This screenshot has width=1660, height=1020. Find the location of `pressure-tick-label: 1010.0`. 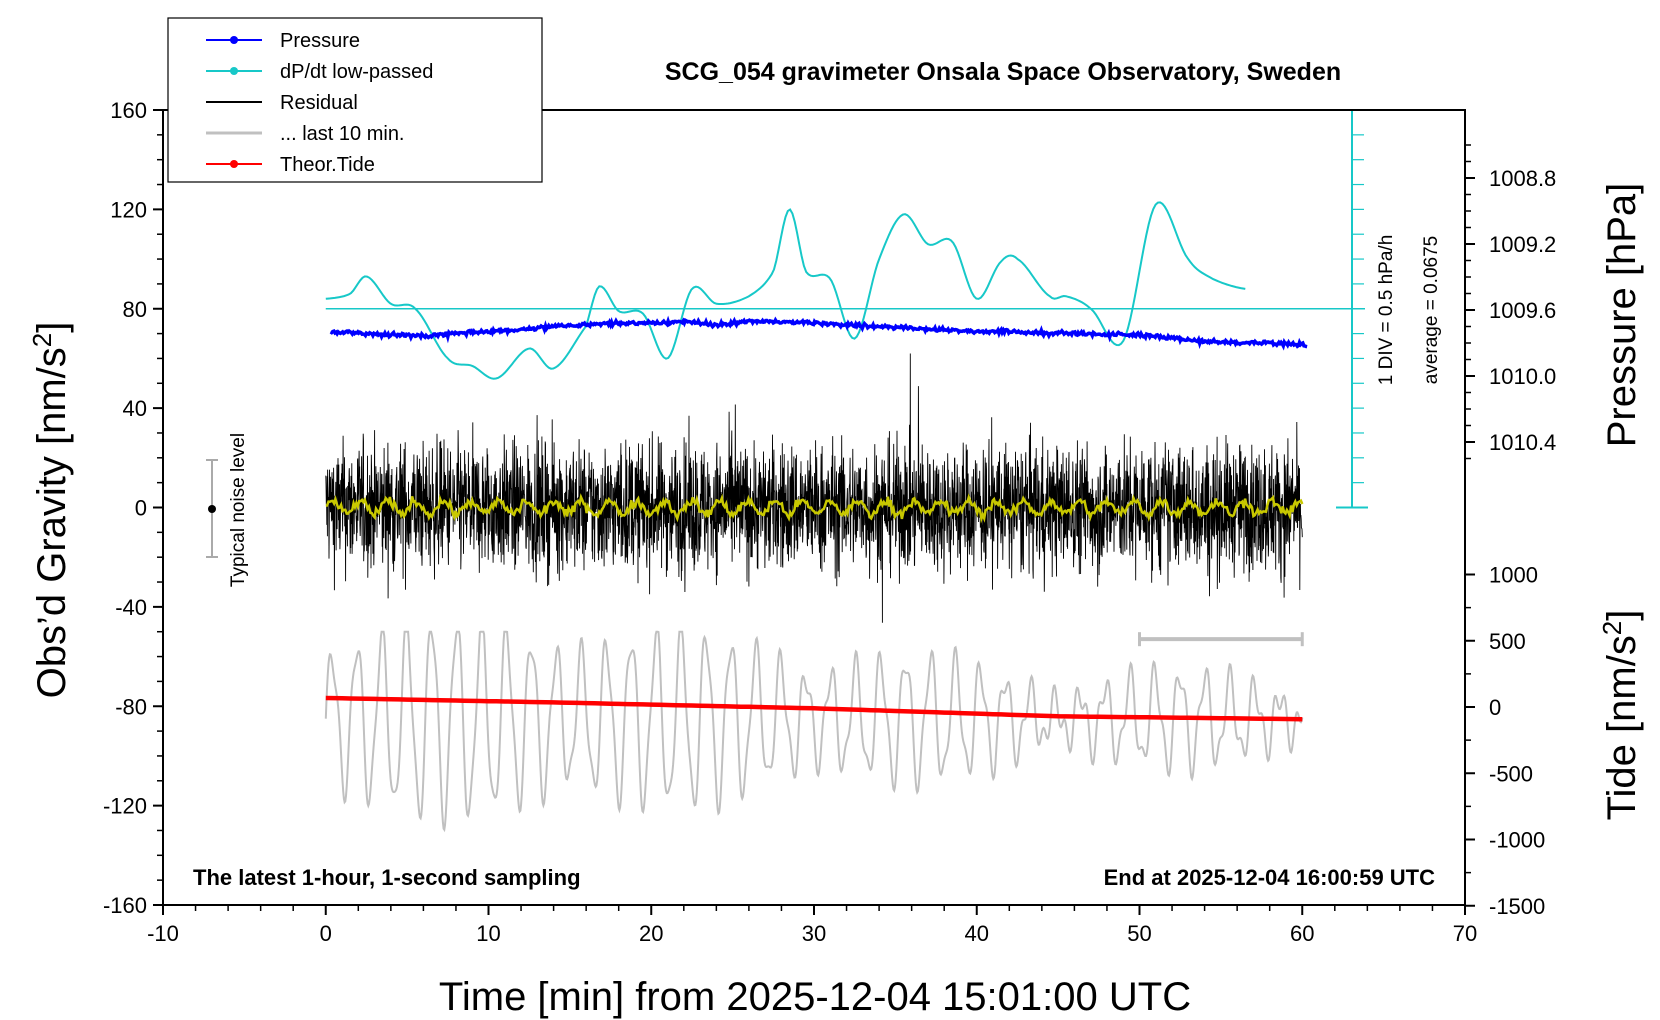

pressure-tick-label: 1010.0 is located at coordinates (1522, 376).